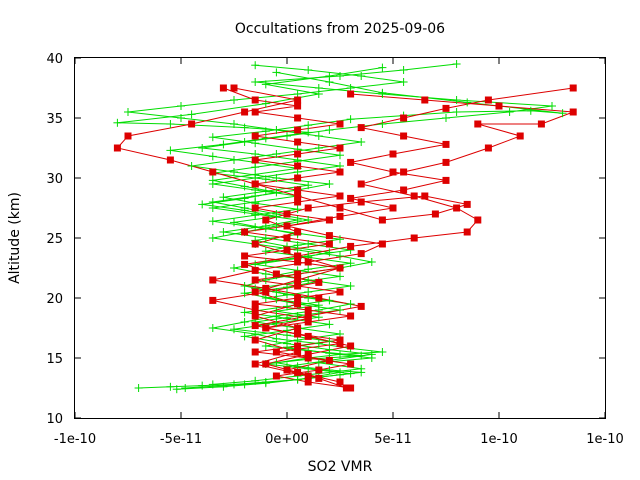 Image resolution: width=640 pixels, height=480 pixels. What do you see at coordinates (75, 439) in the screenshot?
I see `x-tick-label: -1e-10` at bounding box center [75, 439].